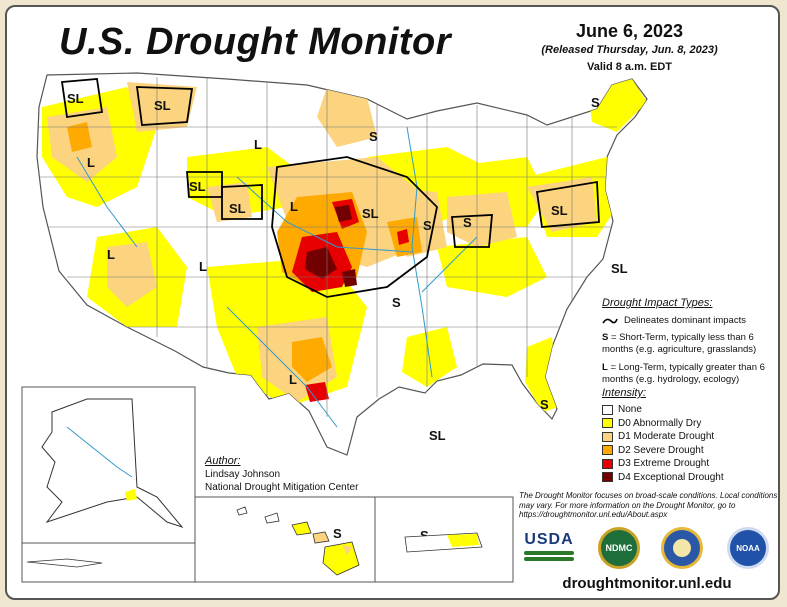 The image size is (787, 607). I want to click on valid-time: Valid 8 a.m. EDT, so click(629, 67).